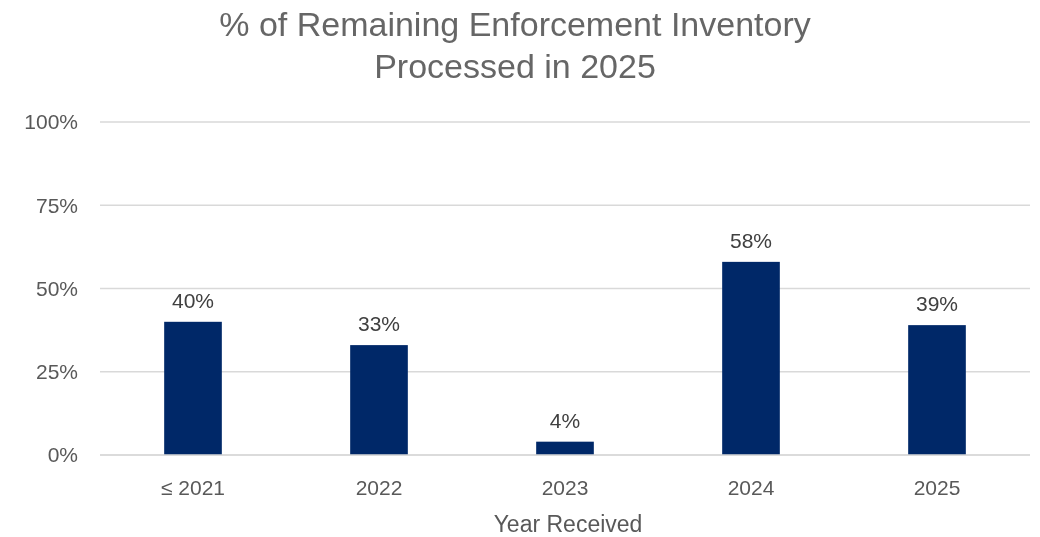 Image resolution: width=1040 pixels, height=537 pixels. I want to click on x-axis-title: Year Received, so click(568, 524).